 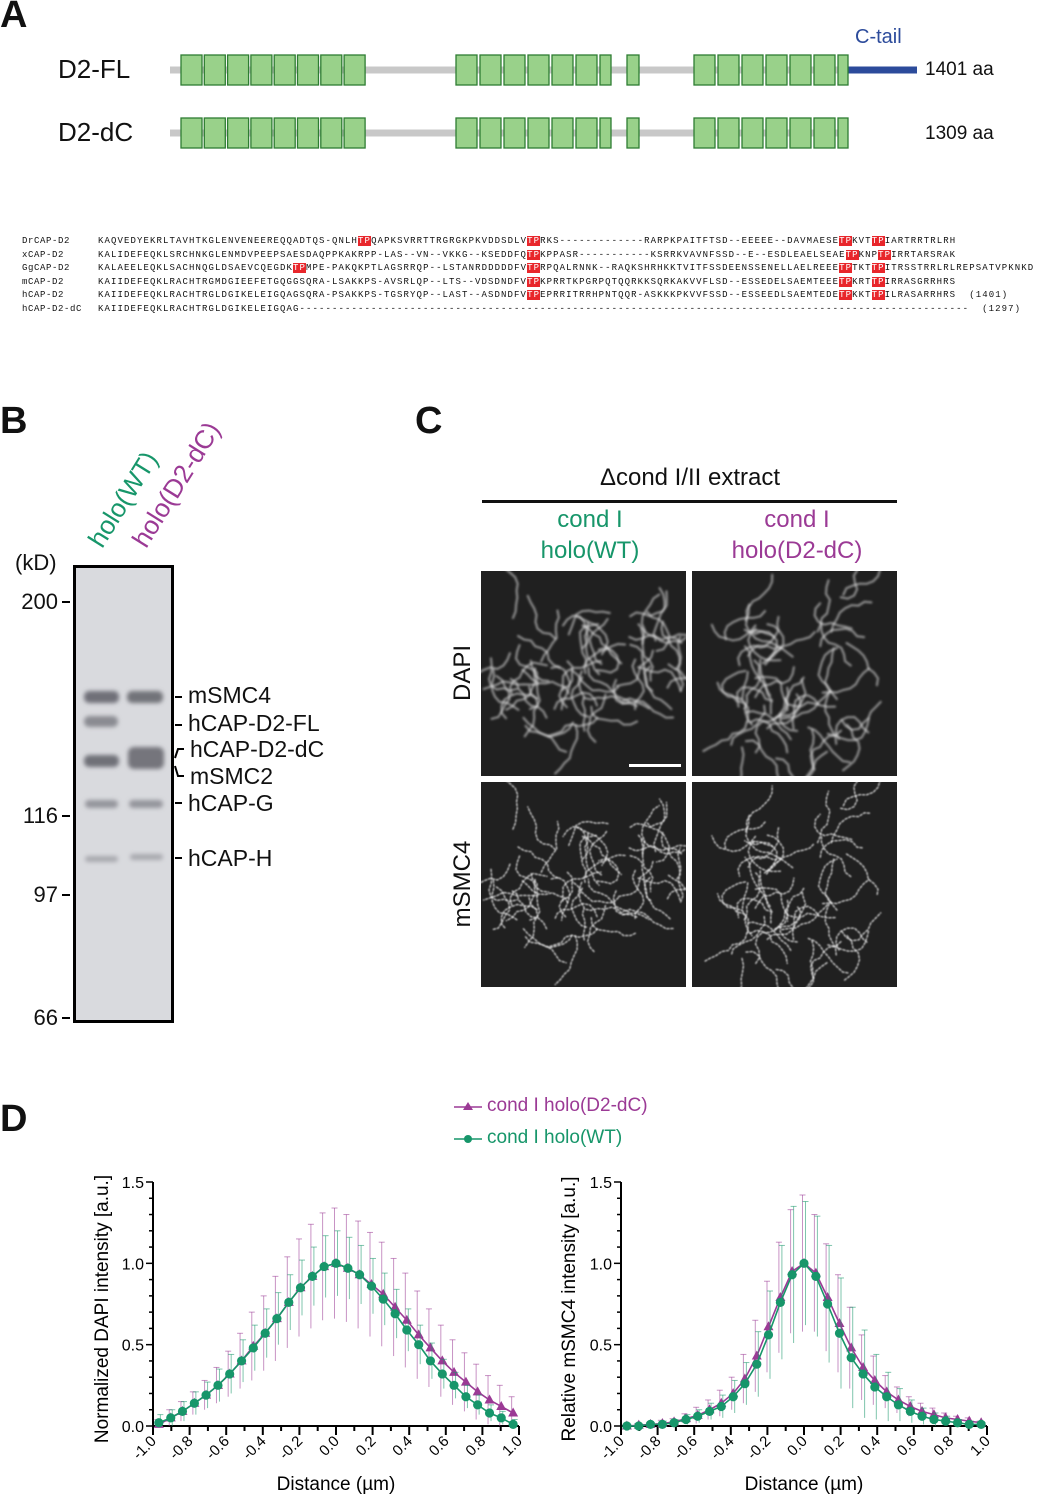 What do you see at coordinates (52, 309) in the screenshot?
I see `species-name: hCAP-D2-dC` at bounding box center [52, 309].